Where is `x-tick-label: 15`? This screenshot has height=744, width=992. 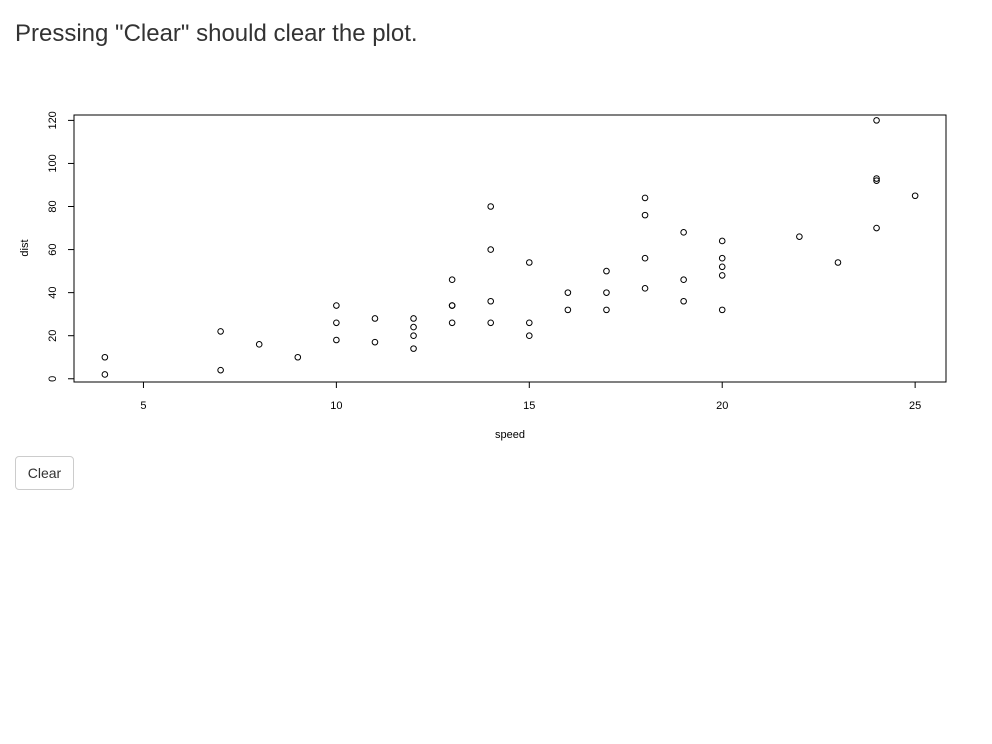 x-tick-label: 15 is located at coordinates (529, 406).